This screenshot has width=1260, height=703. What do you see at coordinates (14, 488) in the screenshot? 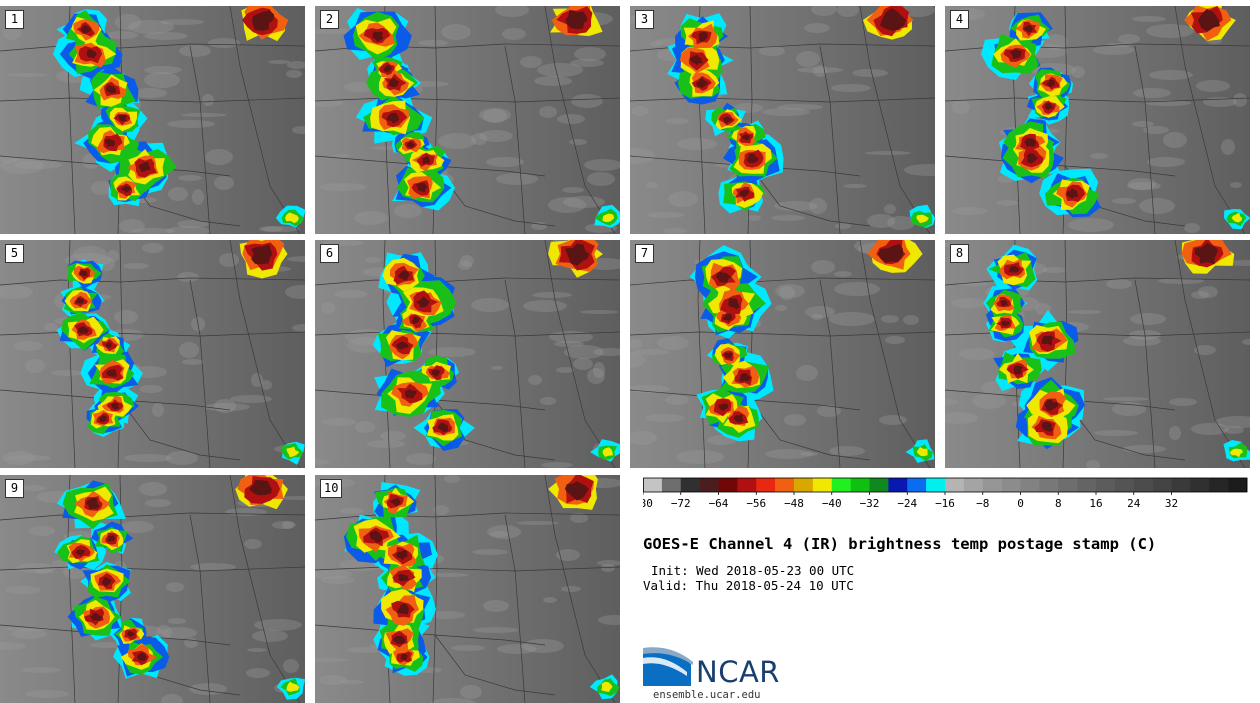
I see `member-number-label: 9` at bounding box center [14, 488].